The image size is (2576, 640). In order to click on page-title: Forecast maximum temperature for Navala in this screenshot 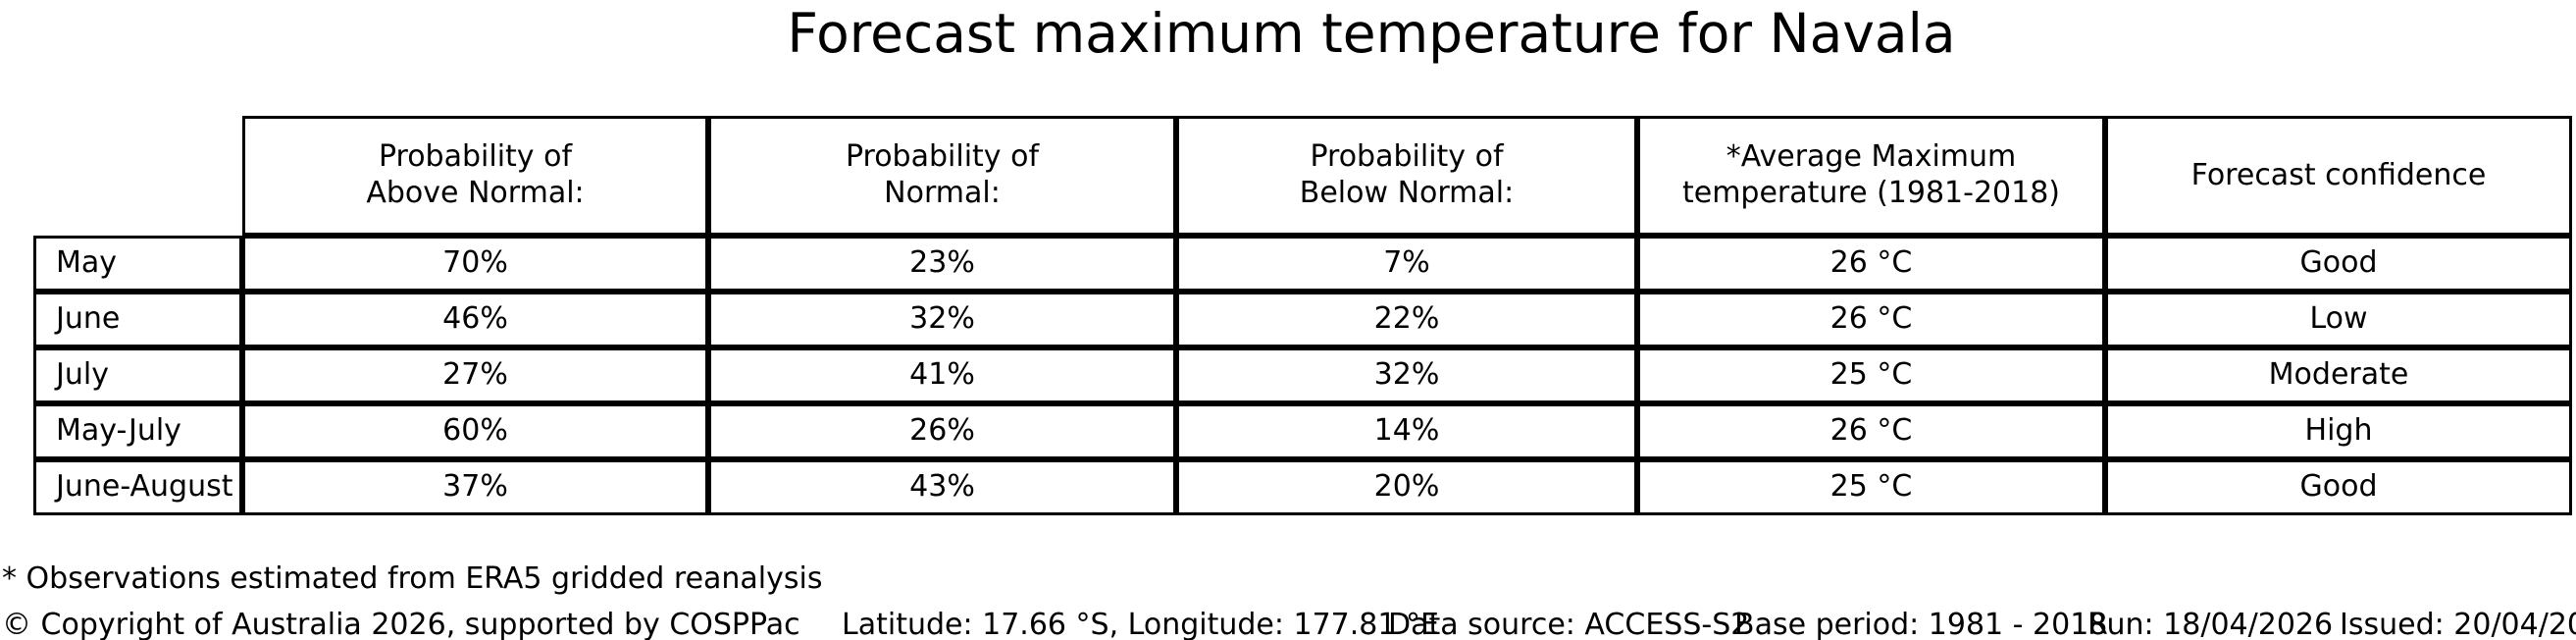, I will do `click(1371, 34)`.